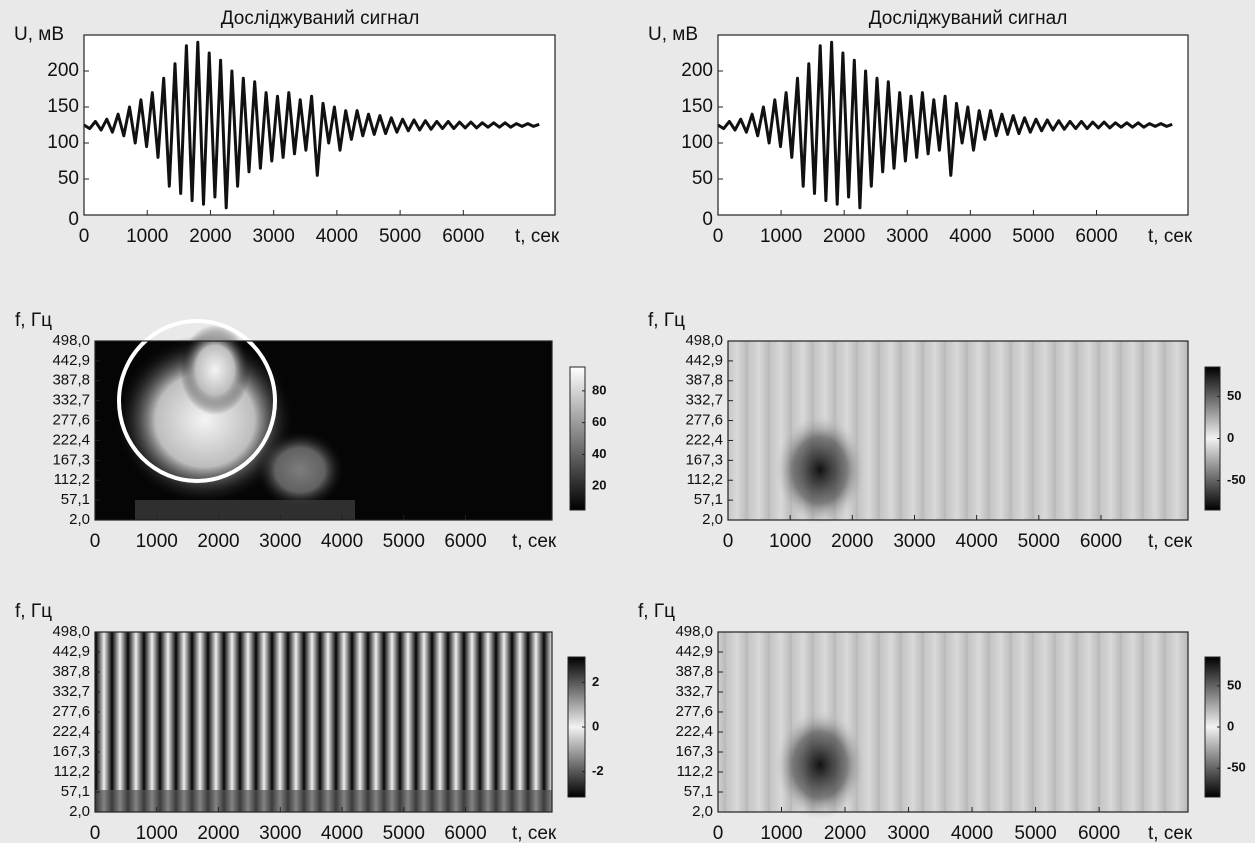 The image size is (1255, 843). Describe the element at coordinates (702, 178) in the screenshot. I see `y-tick-label: 50` at that location.